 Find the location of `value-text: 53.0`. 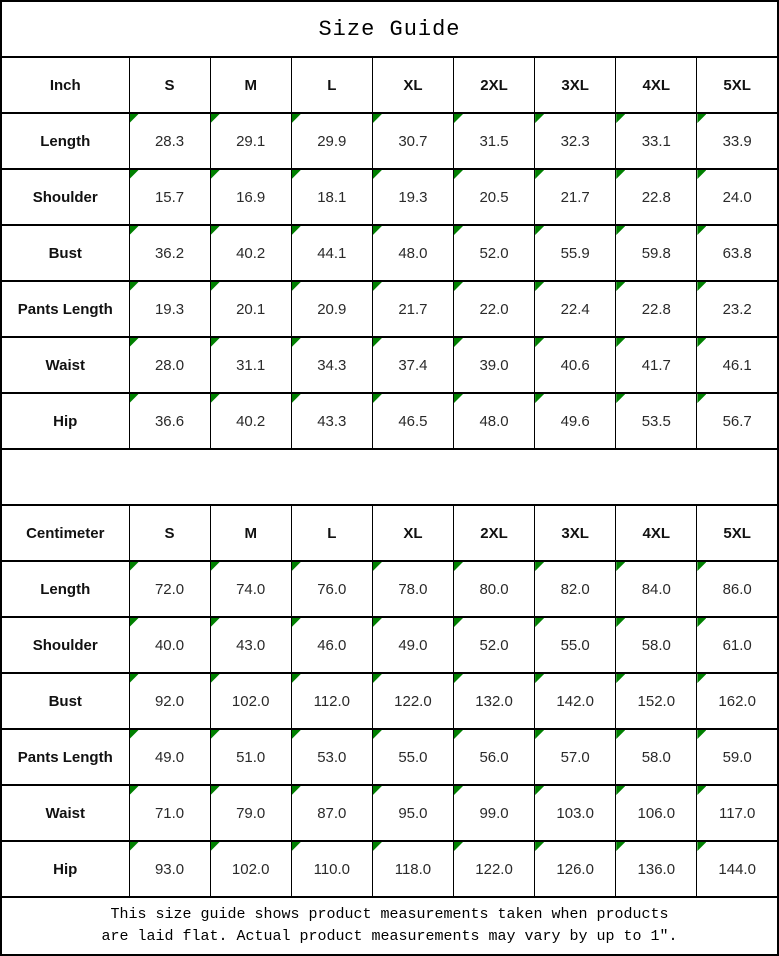

value-text: 53.0 is located at coordinates (332, 757).